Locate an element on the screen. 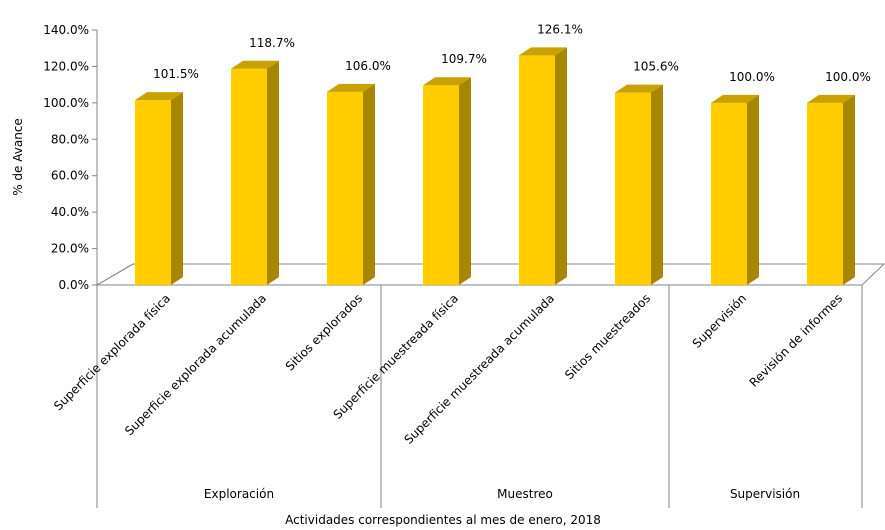  data-label: 101.5% is located at coordinates (176, 74).